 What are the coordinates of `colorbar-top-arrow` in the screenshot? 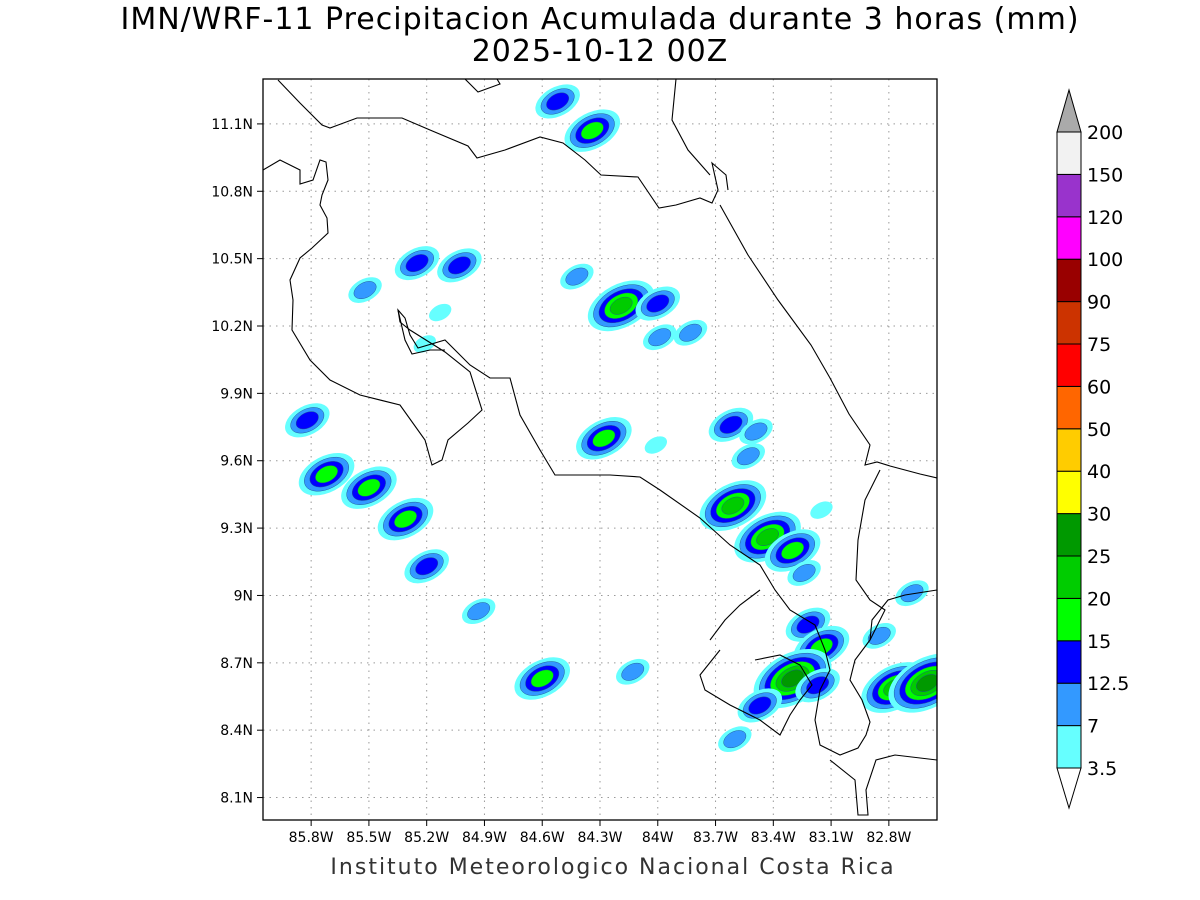 It's located at (1069, 110).